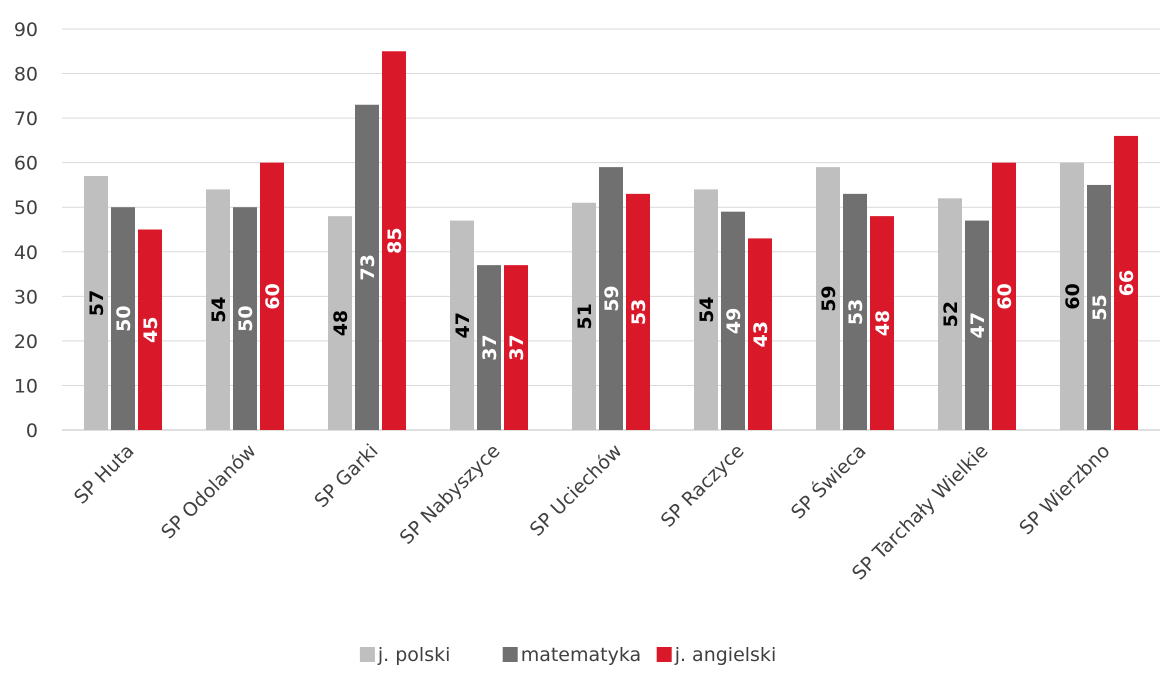 Image resolution: width=1171 pixels, height=673 pixels. Describe the element at coordinates (346, 476) in the screenshot. I see `x-tick-label: SP Garki` at that location.